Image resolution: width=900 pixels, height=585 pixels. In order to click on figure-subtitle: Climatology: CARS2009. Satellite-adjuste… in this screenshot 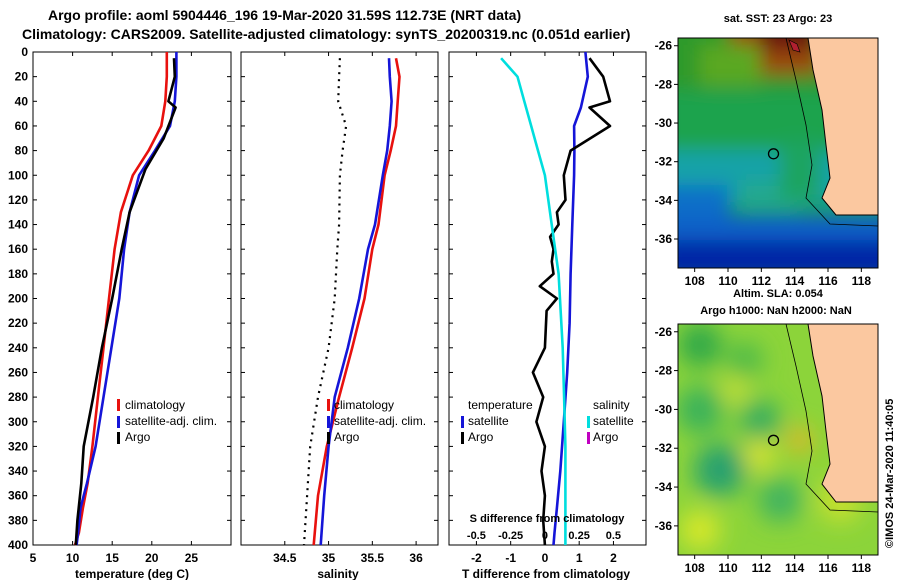, I will do `click(326, 34)`.